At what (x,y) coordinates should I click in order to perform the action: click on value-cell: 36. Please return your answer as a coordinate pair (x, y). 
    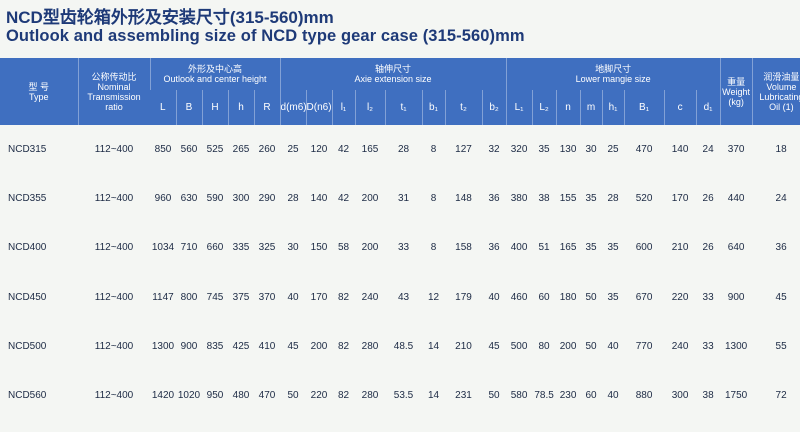
    Looking at the image, I should click on (494, 248).